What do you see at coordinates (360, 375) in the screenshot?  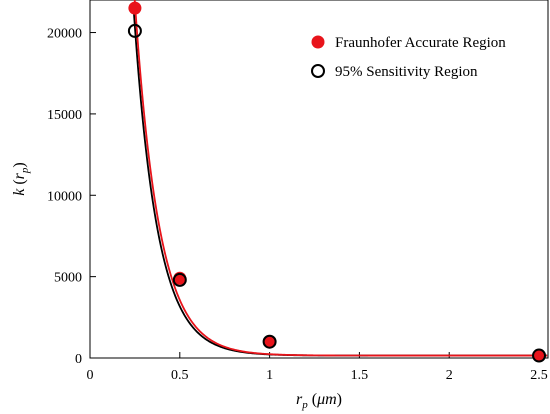 I see `x-tick-label: 1.5` at bounding box center [360, 375].